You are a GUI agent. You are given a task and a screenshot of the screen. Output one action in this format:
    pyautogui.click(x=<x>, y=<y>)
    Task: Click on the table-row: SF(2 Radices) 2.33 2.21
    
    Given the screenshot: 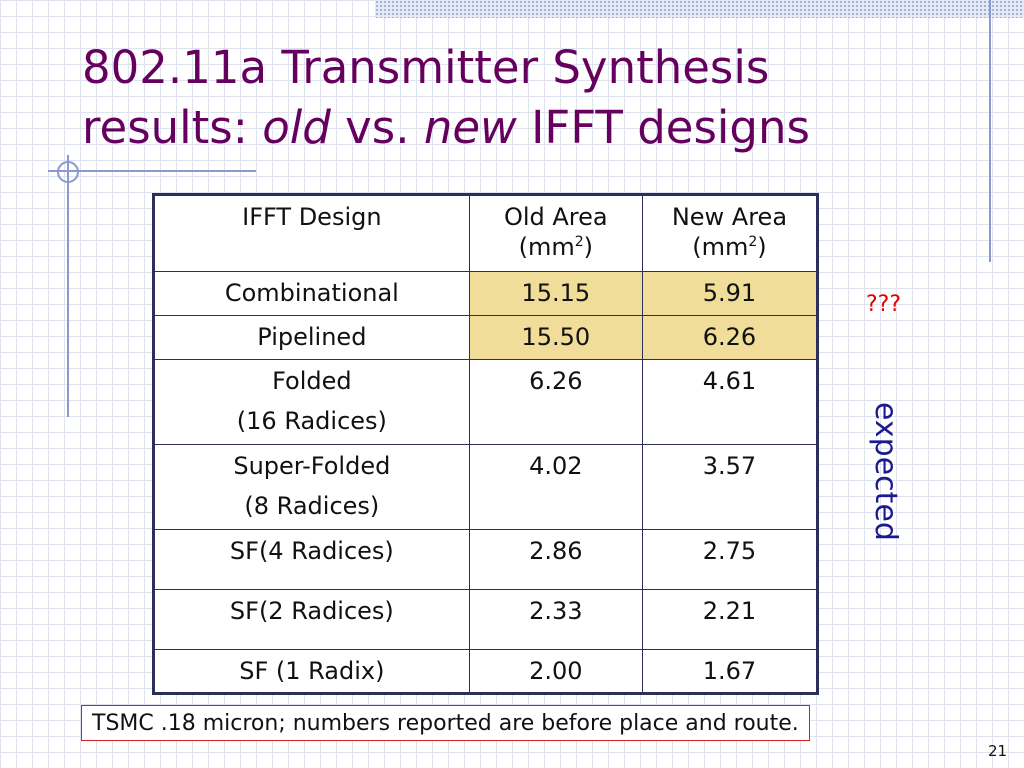 What is the action you would take?
    pyautogui.click(x=486, y=619)
    